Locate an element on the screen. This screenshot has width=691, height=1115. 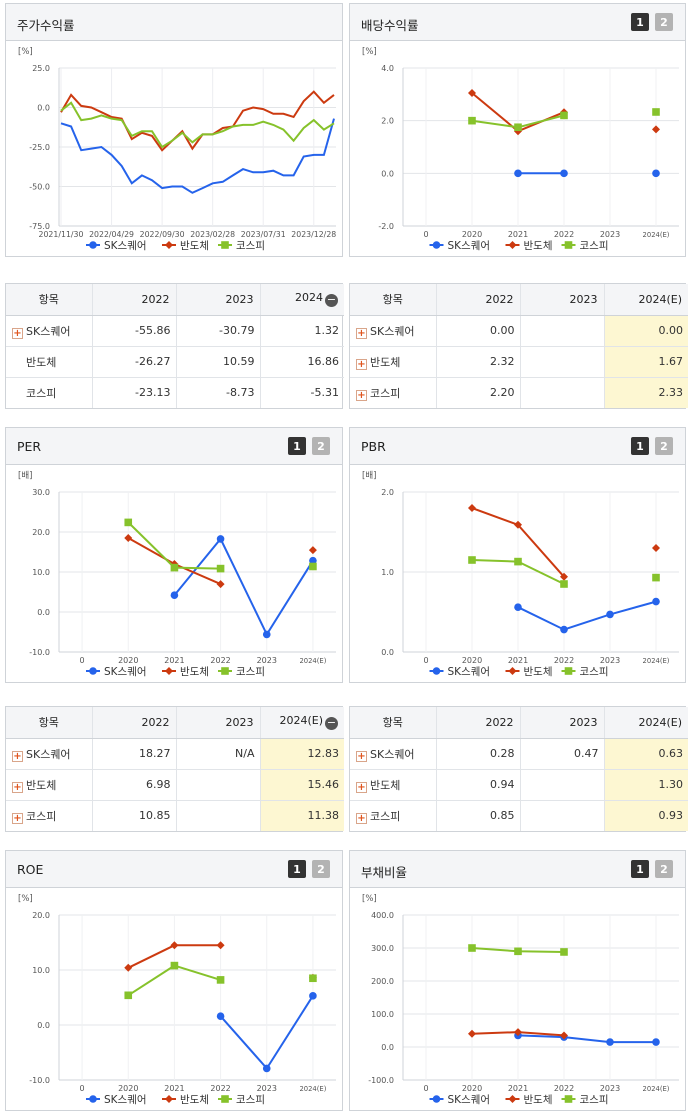
row-label: 코스피 is located at coordinates (49, 392).